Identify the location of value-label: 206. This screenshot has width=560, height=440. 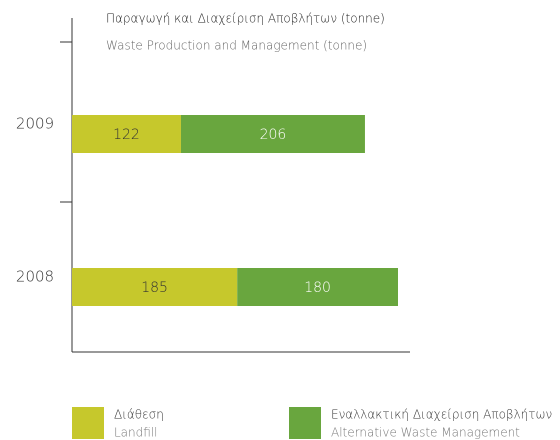
(273, 135).